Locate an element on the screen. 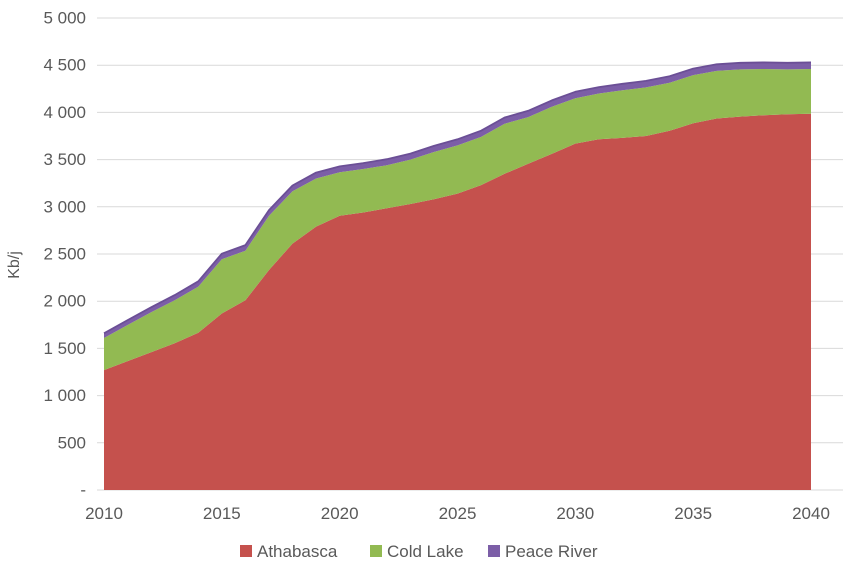 This screenshot has height=576, width=846. x-tick-label: 2010 is located at coordinates (104, 513).